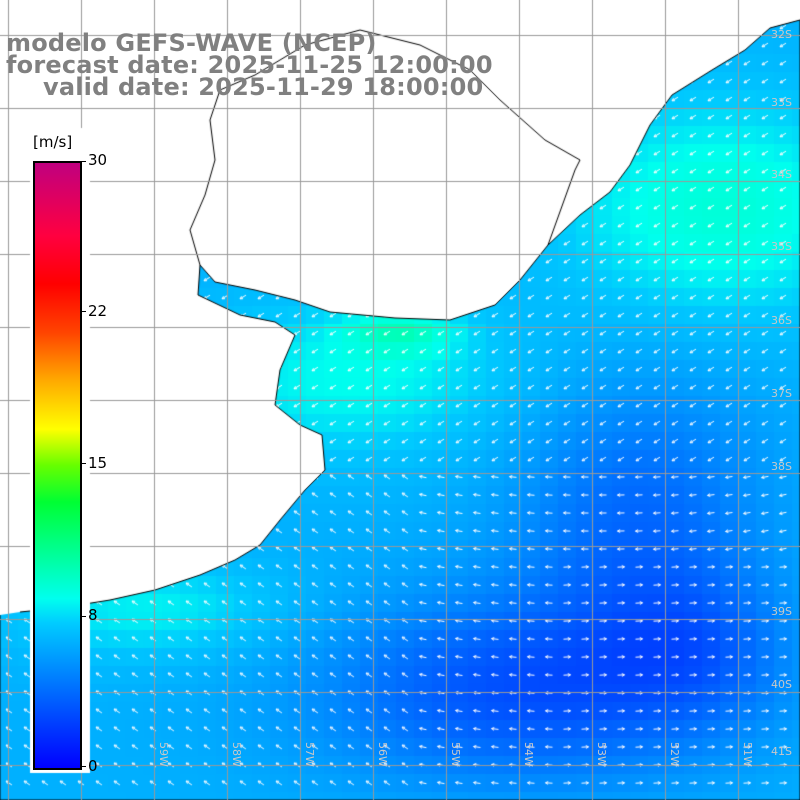 The image size is (800, 800). What do you see at coordinates (263, 87) in the screenshot?
I see `title-valid-date: valid date: 2025-11-29 18:00:00` at bounding box center [263, 87].